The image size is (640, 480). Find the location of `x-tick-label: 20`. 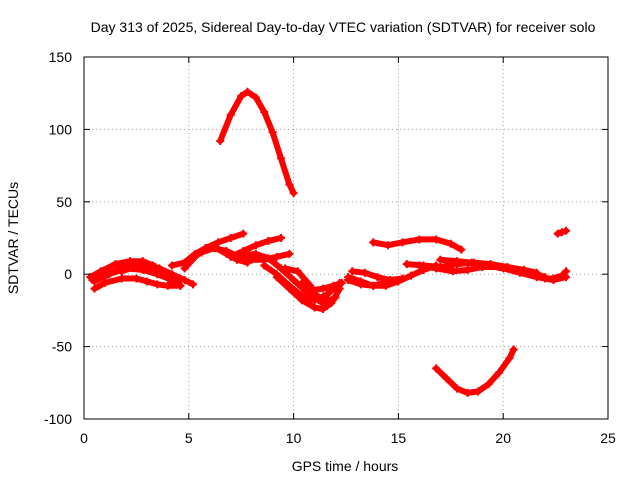

x-tick-label: 20 is located at coordinates (503, 438).